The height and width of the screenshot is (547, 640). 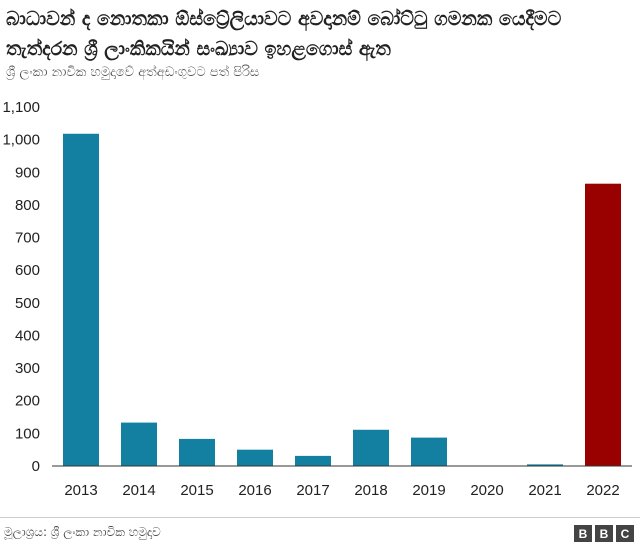 I want to click on y-tick-label: 800, so click(x=27, y=205).